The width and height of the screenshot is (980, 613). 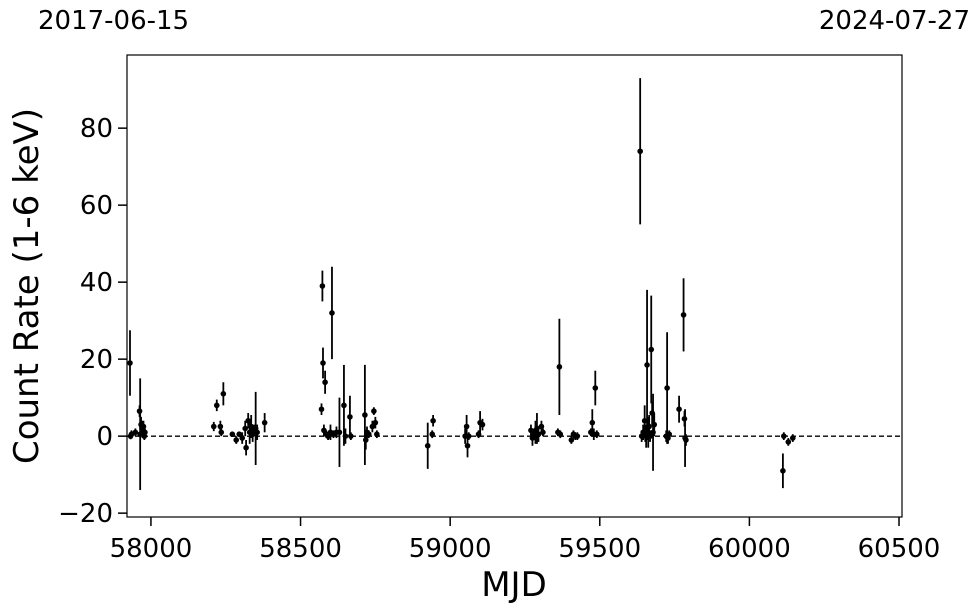 I want to click on y-tick-label: 40, so click(x=96, y=283).